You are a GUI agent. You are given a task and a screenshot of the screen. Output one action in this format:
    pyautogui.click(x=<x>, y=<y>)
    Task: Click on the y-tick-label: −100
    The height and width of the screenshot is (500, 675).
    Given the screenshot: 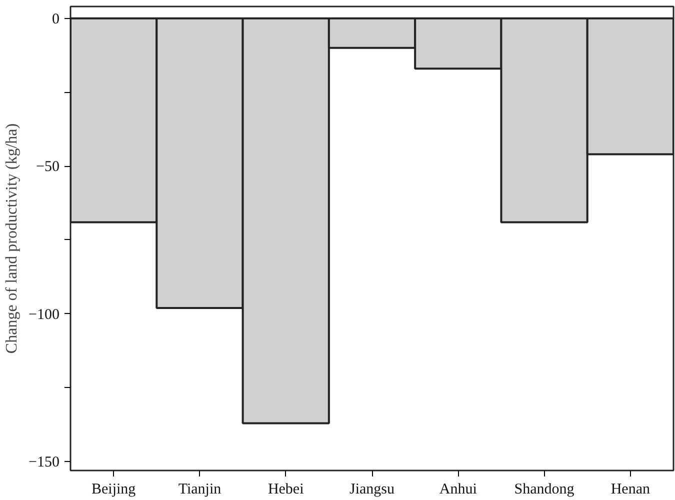 What is the action you would take?
    pyautogui.click(x=44, y=314)
    